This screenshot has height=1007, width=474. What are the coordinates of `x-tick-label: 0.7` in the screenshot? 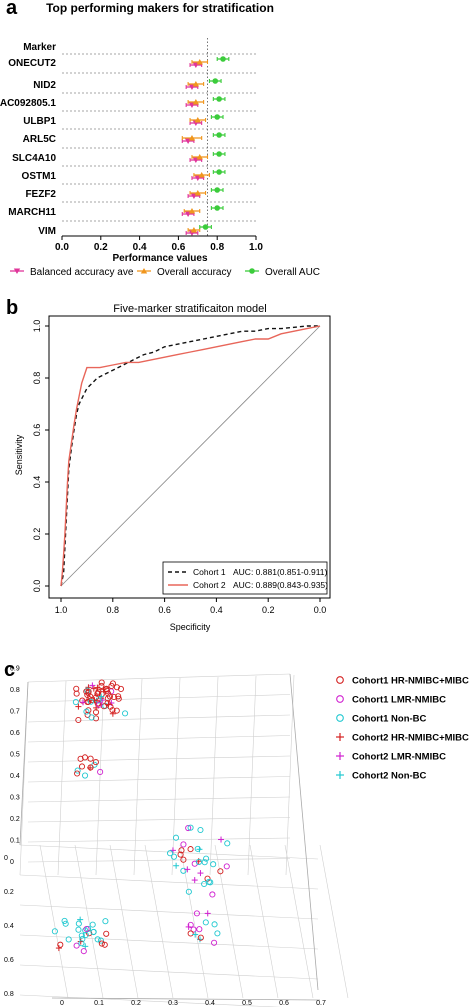 It's located at (321, 1003).